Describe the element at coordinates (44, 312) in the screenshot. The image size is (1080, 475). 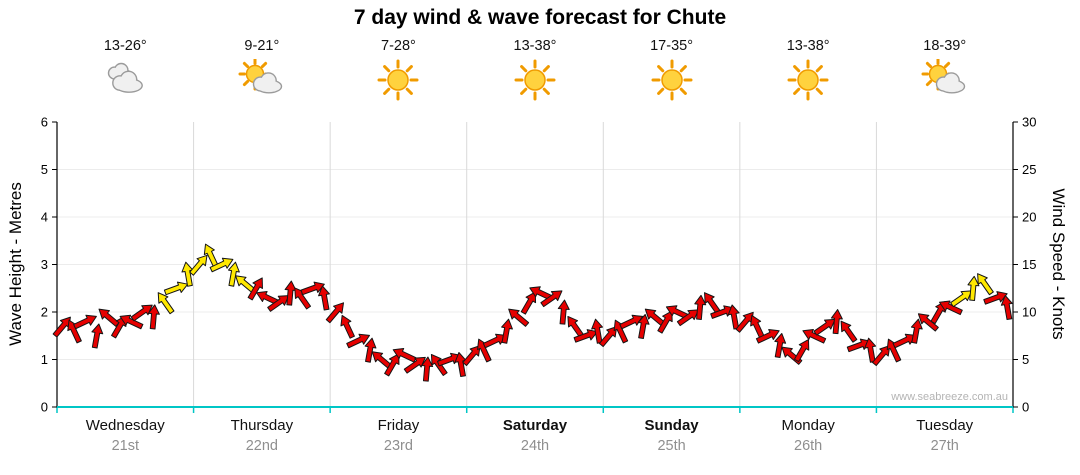
I see `svg-text: 2` at that location.